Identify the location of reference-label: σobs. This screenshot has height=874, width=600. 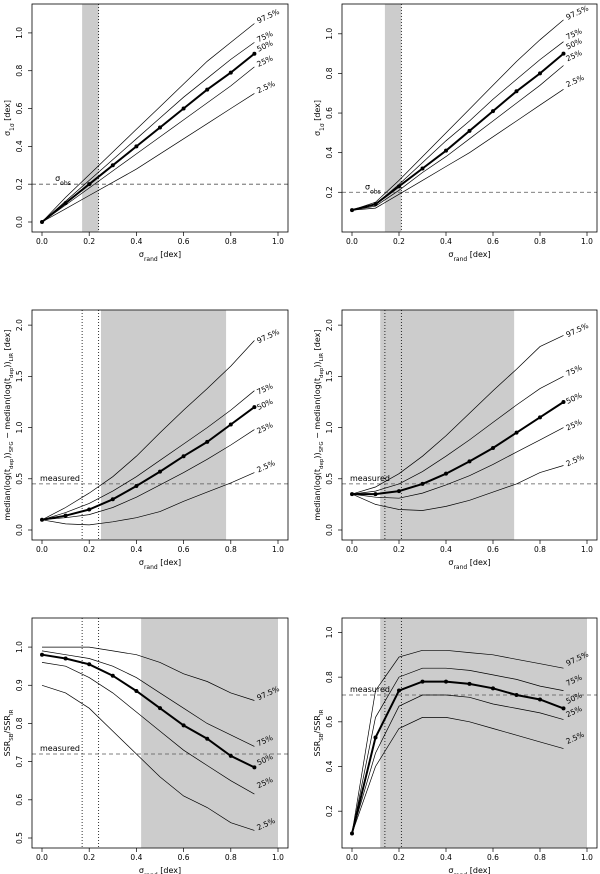
(373, 188).